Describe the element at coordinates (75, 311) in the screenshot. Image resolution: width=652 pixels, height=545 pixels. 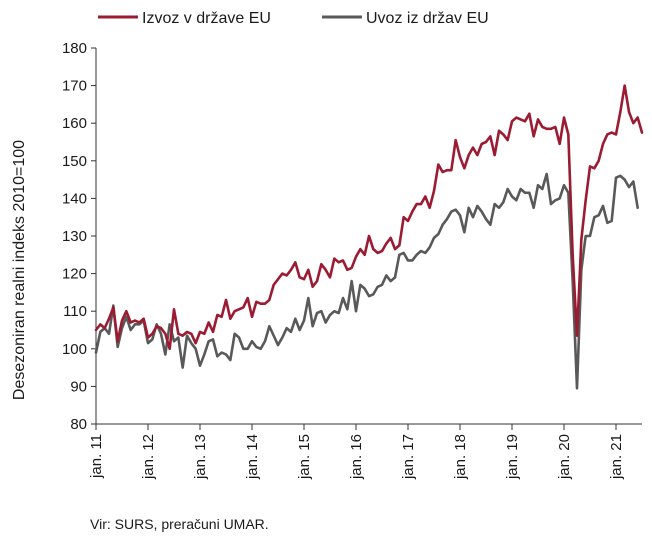
I see `y-tick-label: 110` at that location.